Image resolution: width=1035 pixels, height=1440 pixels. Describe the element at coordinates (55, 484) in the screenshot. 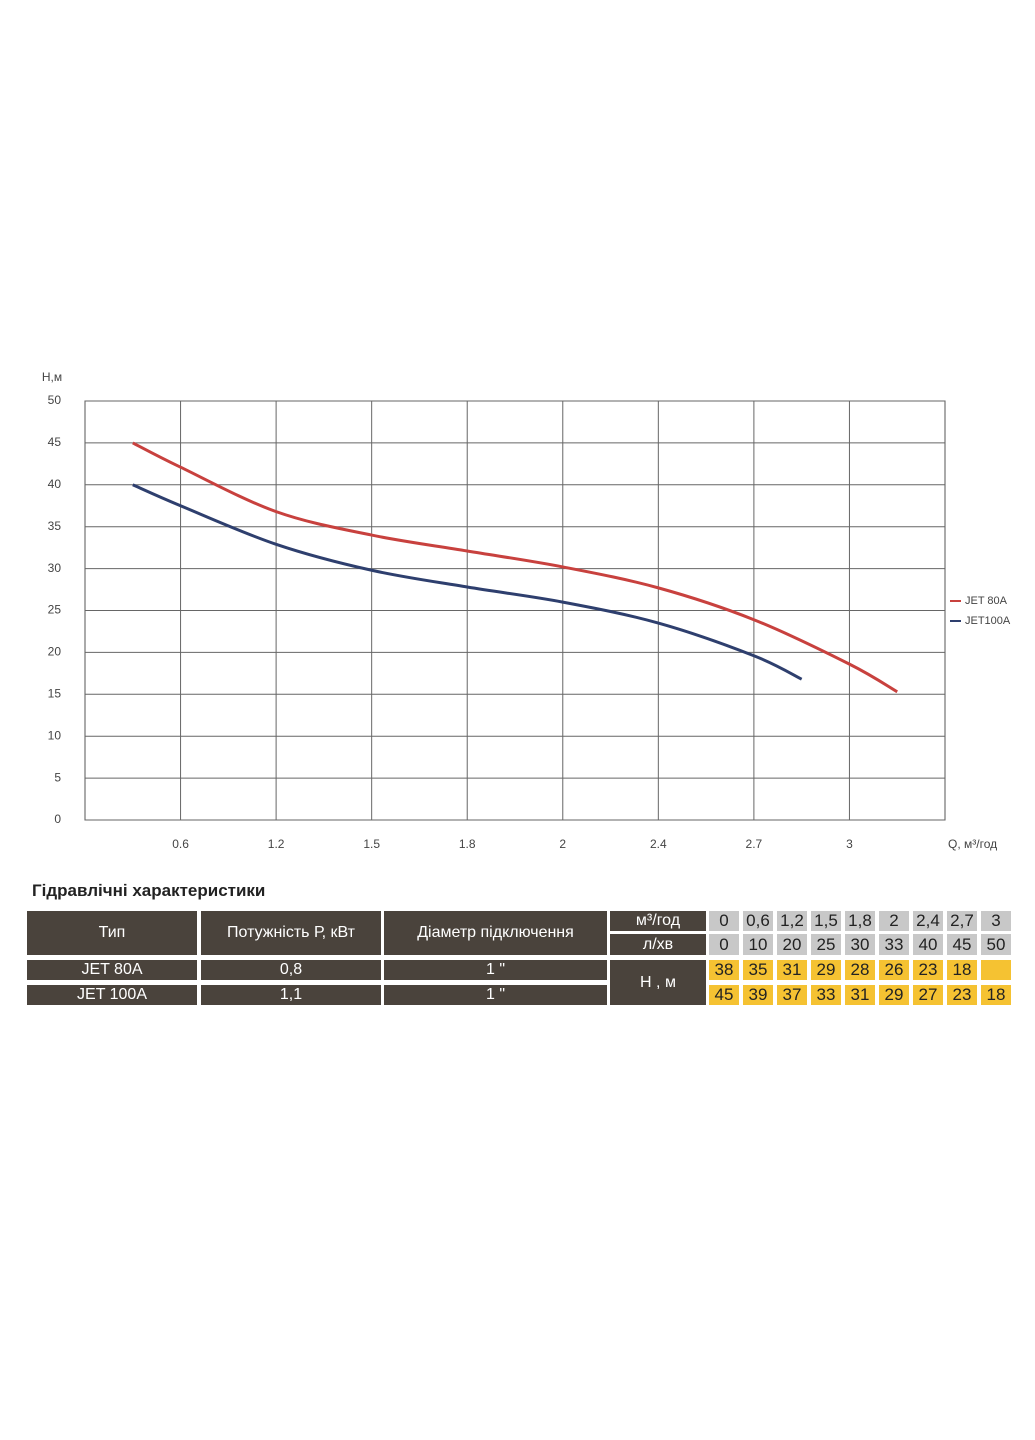

I see `y-tick-label: 40` at that location.